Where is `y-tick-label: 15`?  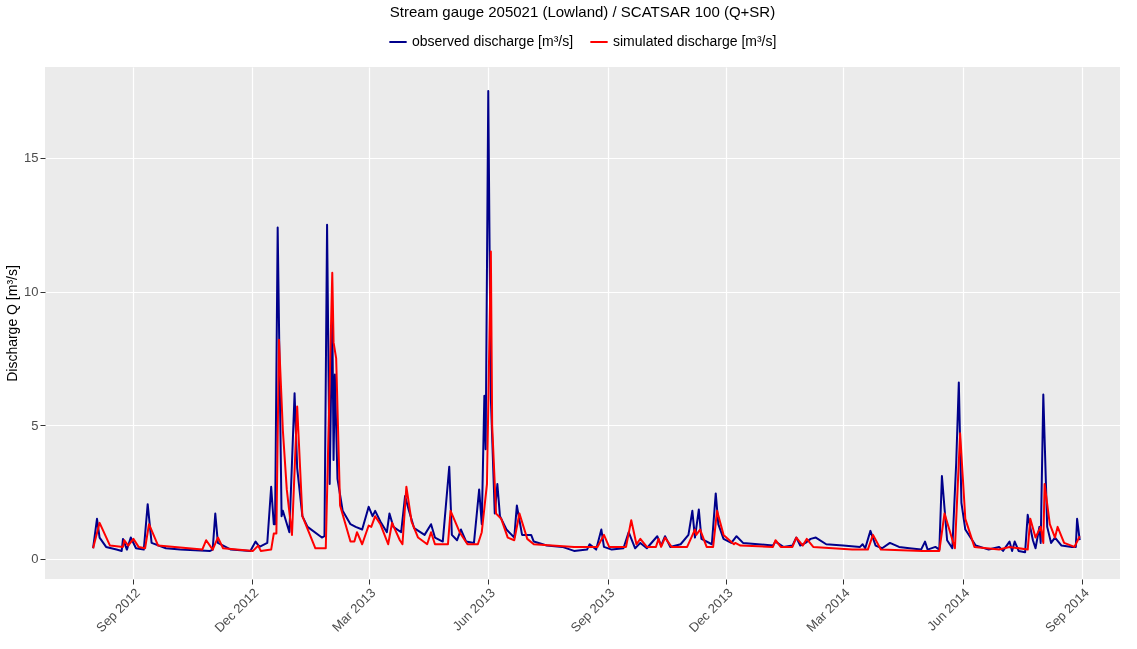 y-tick-label: 15 is located at coordinates (31, 158).